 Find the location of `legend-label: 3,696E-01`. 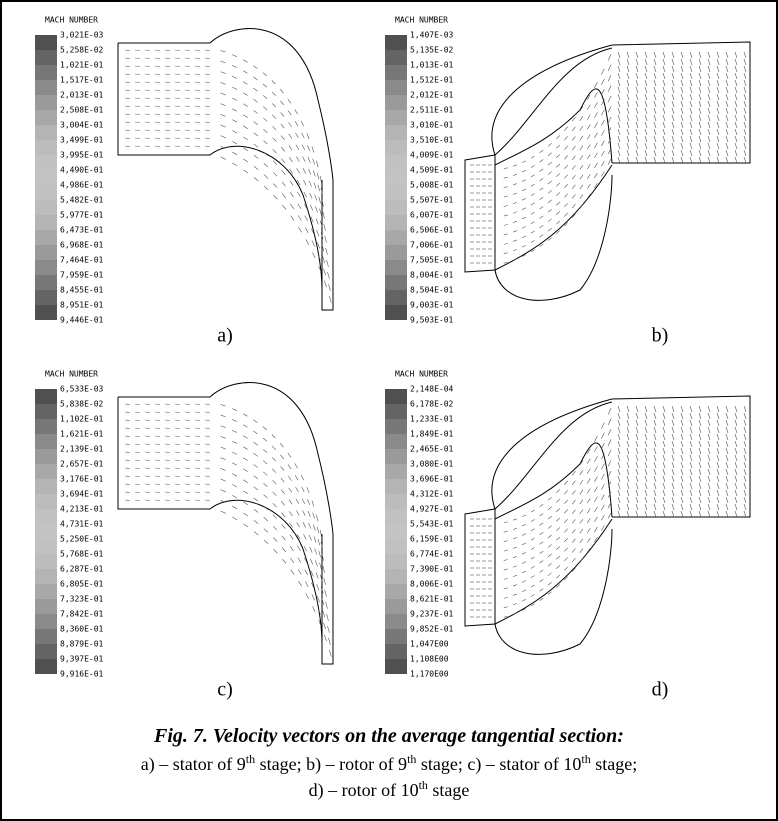

legend-label: 3,696E-01 is located at coordinates (432, 479).